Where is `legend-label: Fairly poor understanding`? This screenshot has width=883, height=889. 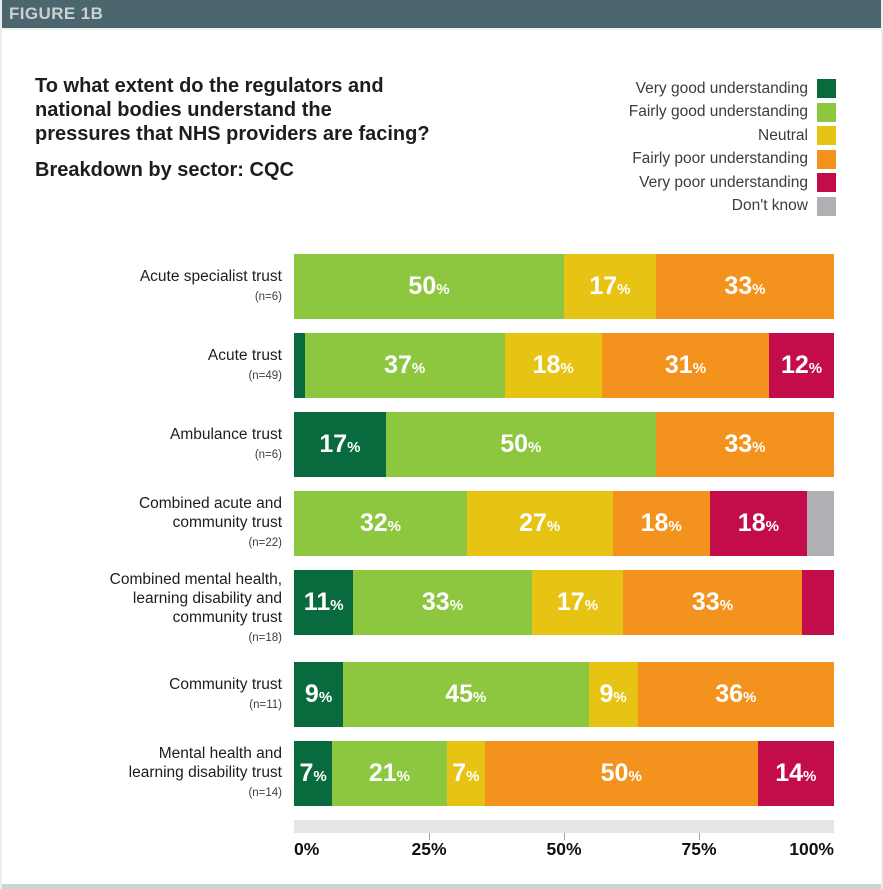
legend-label: Fairly poor understanding is located at coordinates (720, 159).